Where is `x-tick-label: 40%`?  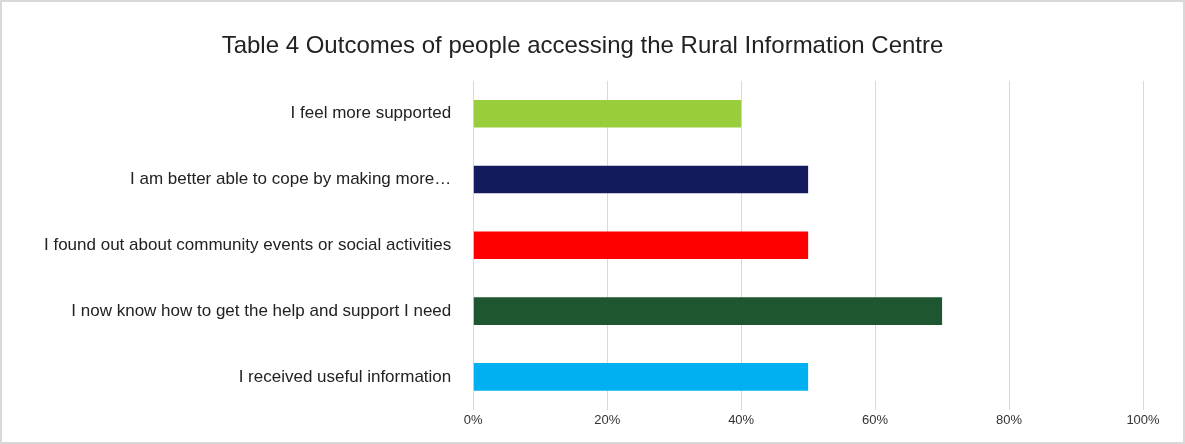 x-tick-label: 40% is located at coordinates (741, 420).